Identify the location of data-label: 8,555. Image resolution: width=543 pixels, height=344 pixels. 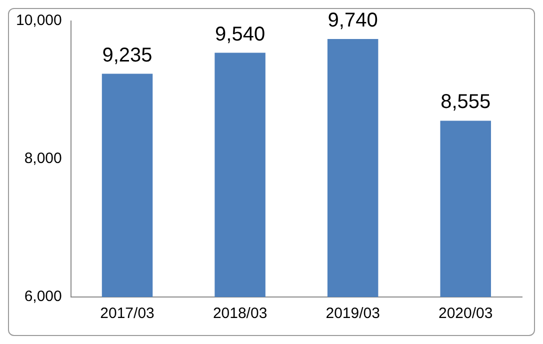
(465, 102).